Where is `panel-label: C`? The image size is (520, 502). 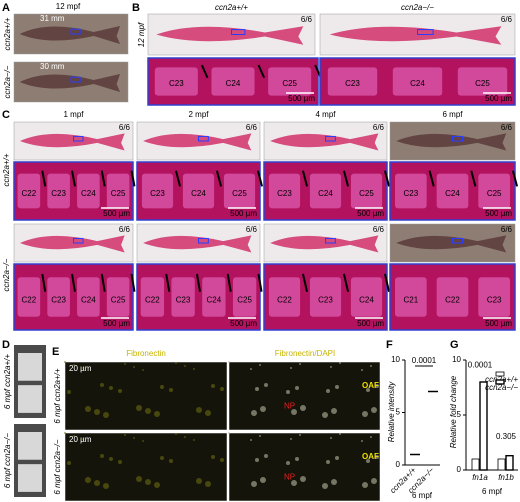
panel-label: C is located at coordinates (6, 115).